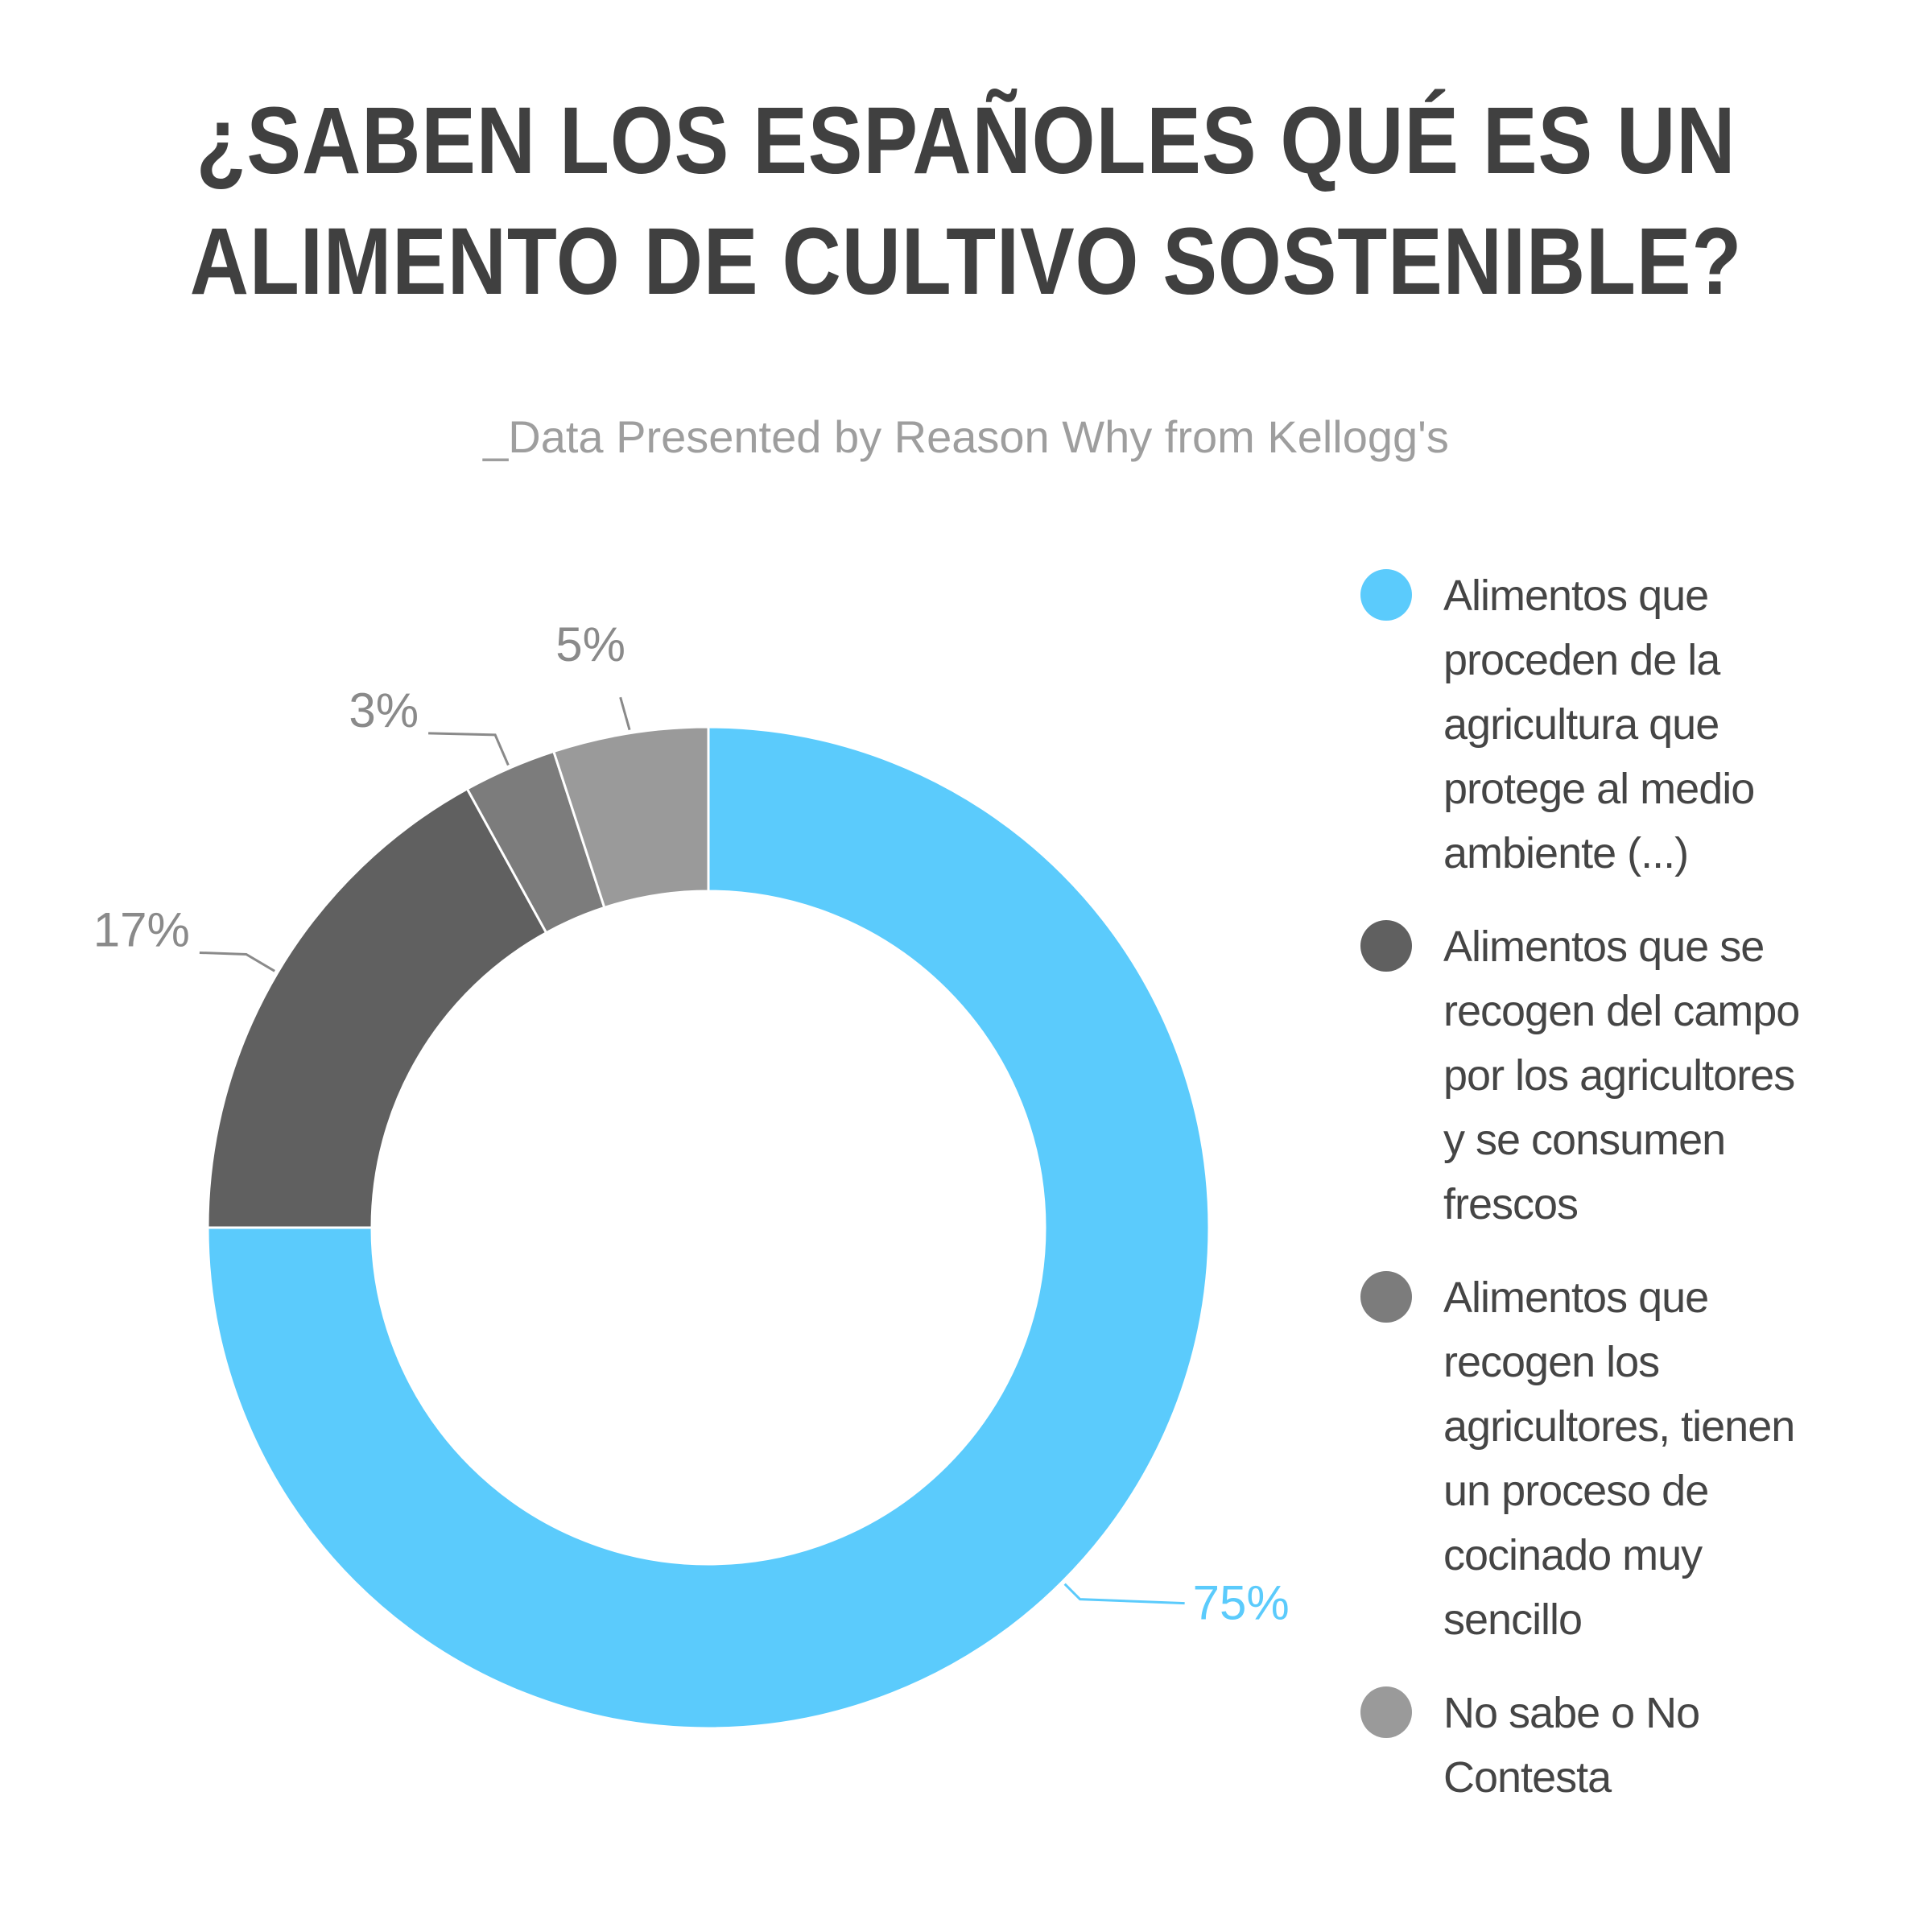  I want to click on chart-title-line-2: ALIMENTO DE CULTIVO SOSTENIBLE?, so click(966, 261).